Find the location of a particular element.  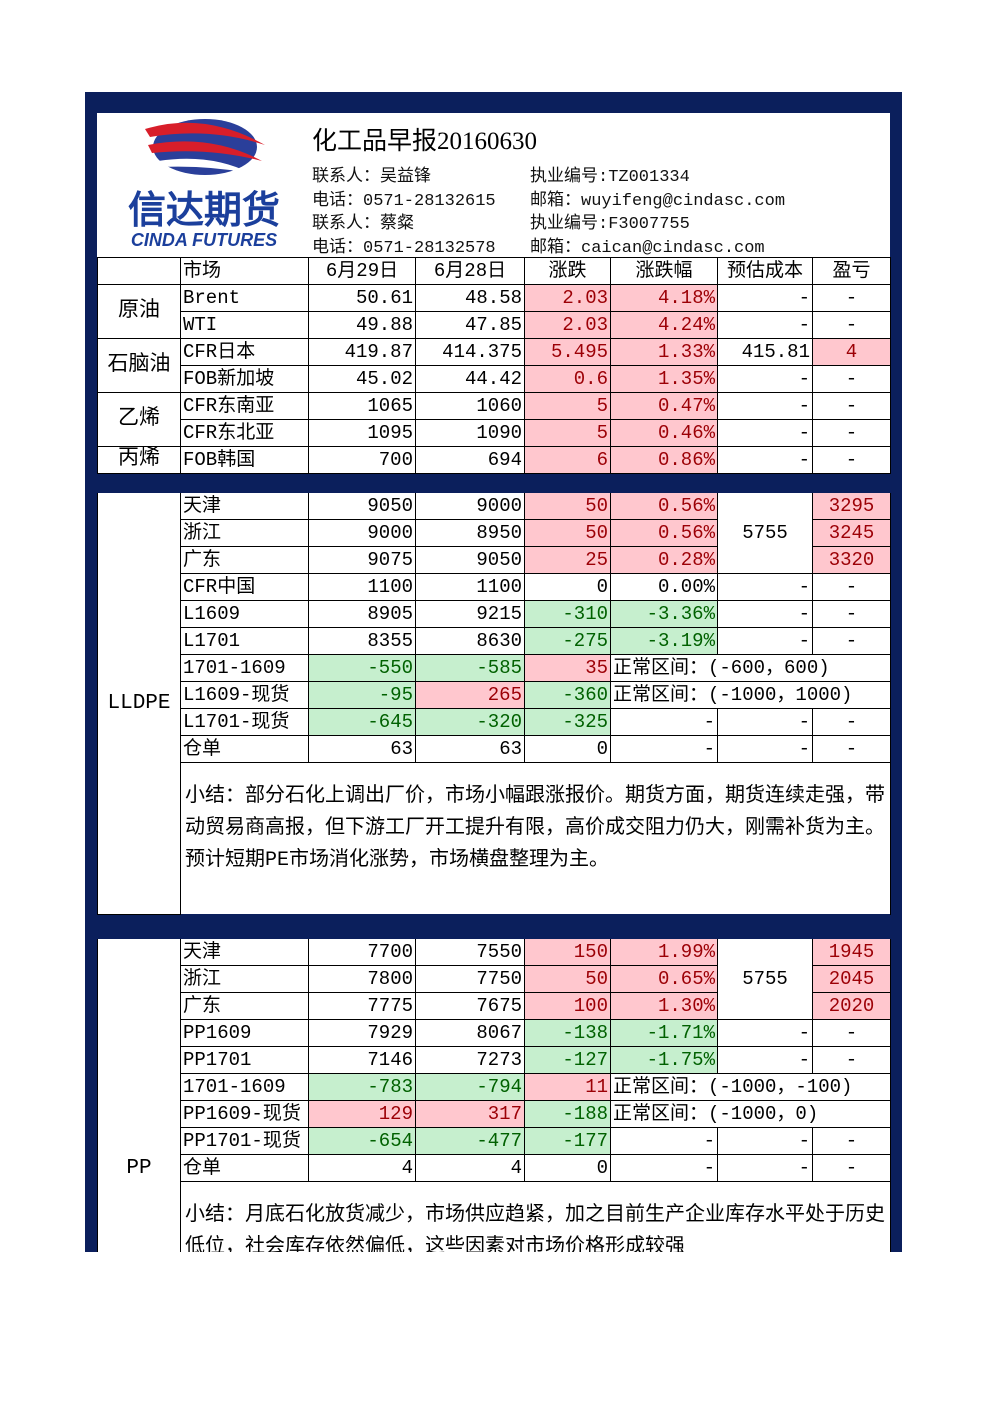

cell: 150 is located at coordinates (567, 952).